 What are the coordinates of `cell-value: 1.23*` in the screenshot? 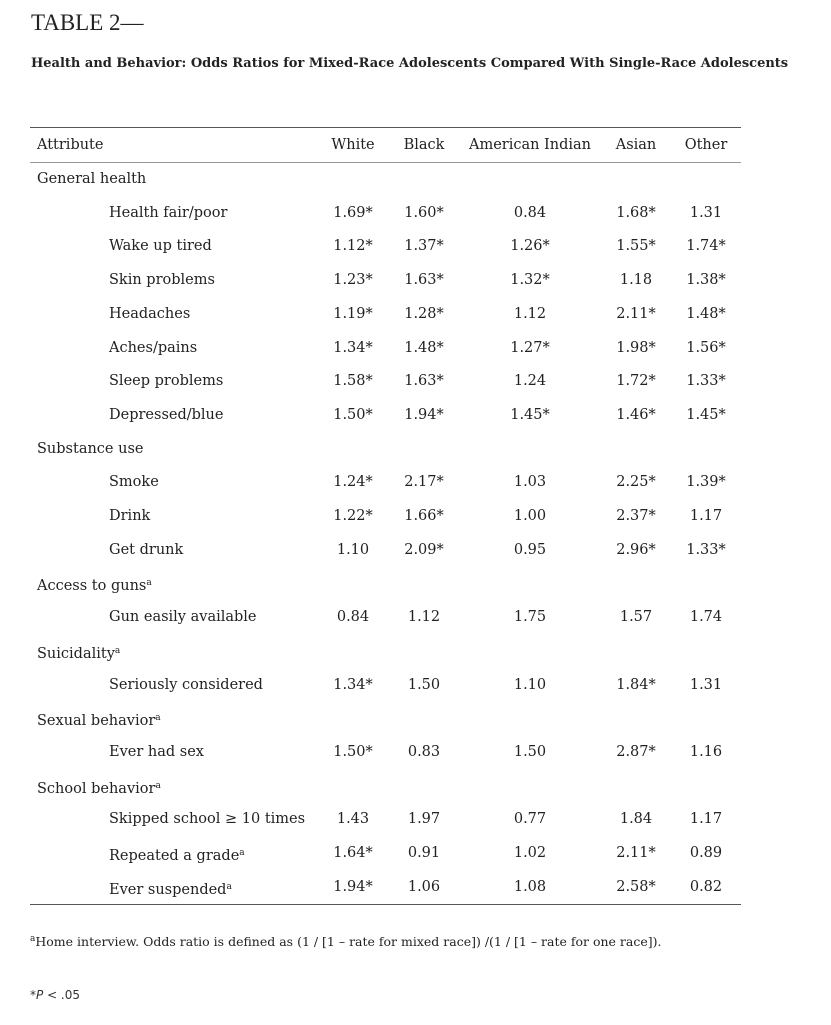 It's located at (353, 280).